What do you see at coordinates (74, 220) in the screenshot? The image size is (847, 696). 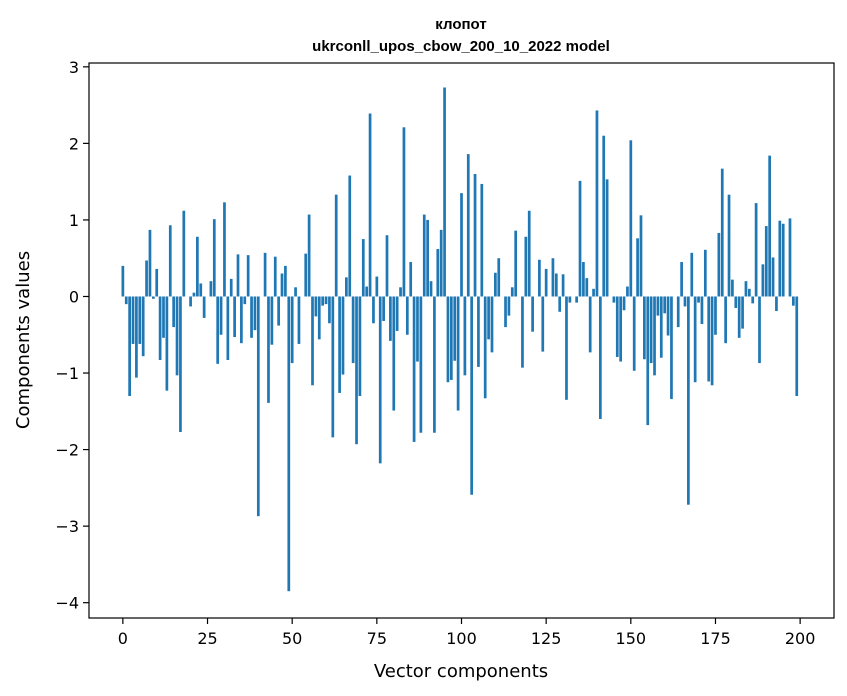 I see `y-tick-label: 1` at bounding box center [74, 220].